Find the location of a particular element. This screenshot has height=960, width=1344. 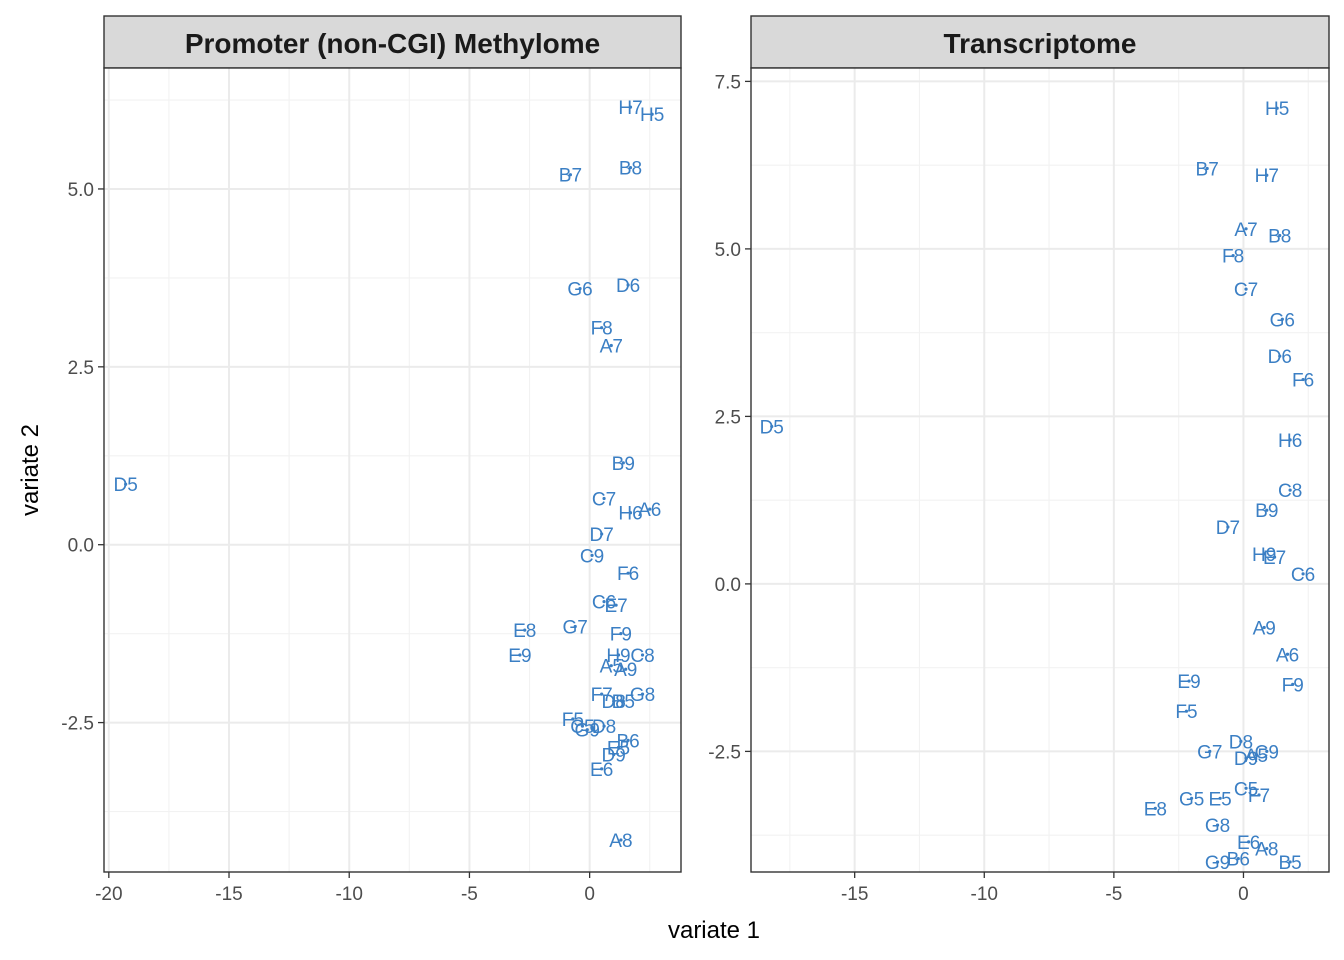

point-label: E5 is located at coordinates (1220, 799).